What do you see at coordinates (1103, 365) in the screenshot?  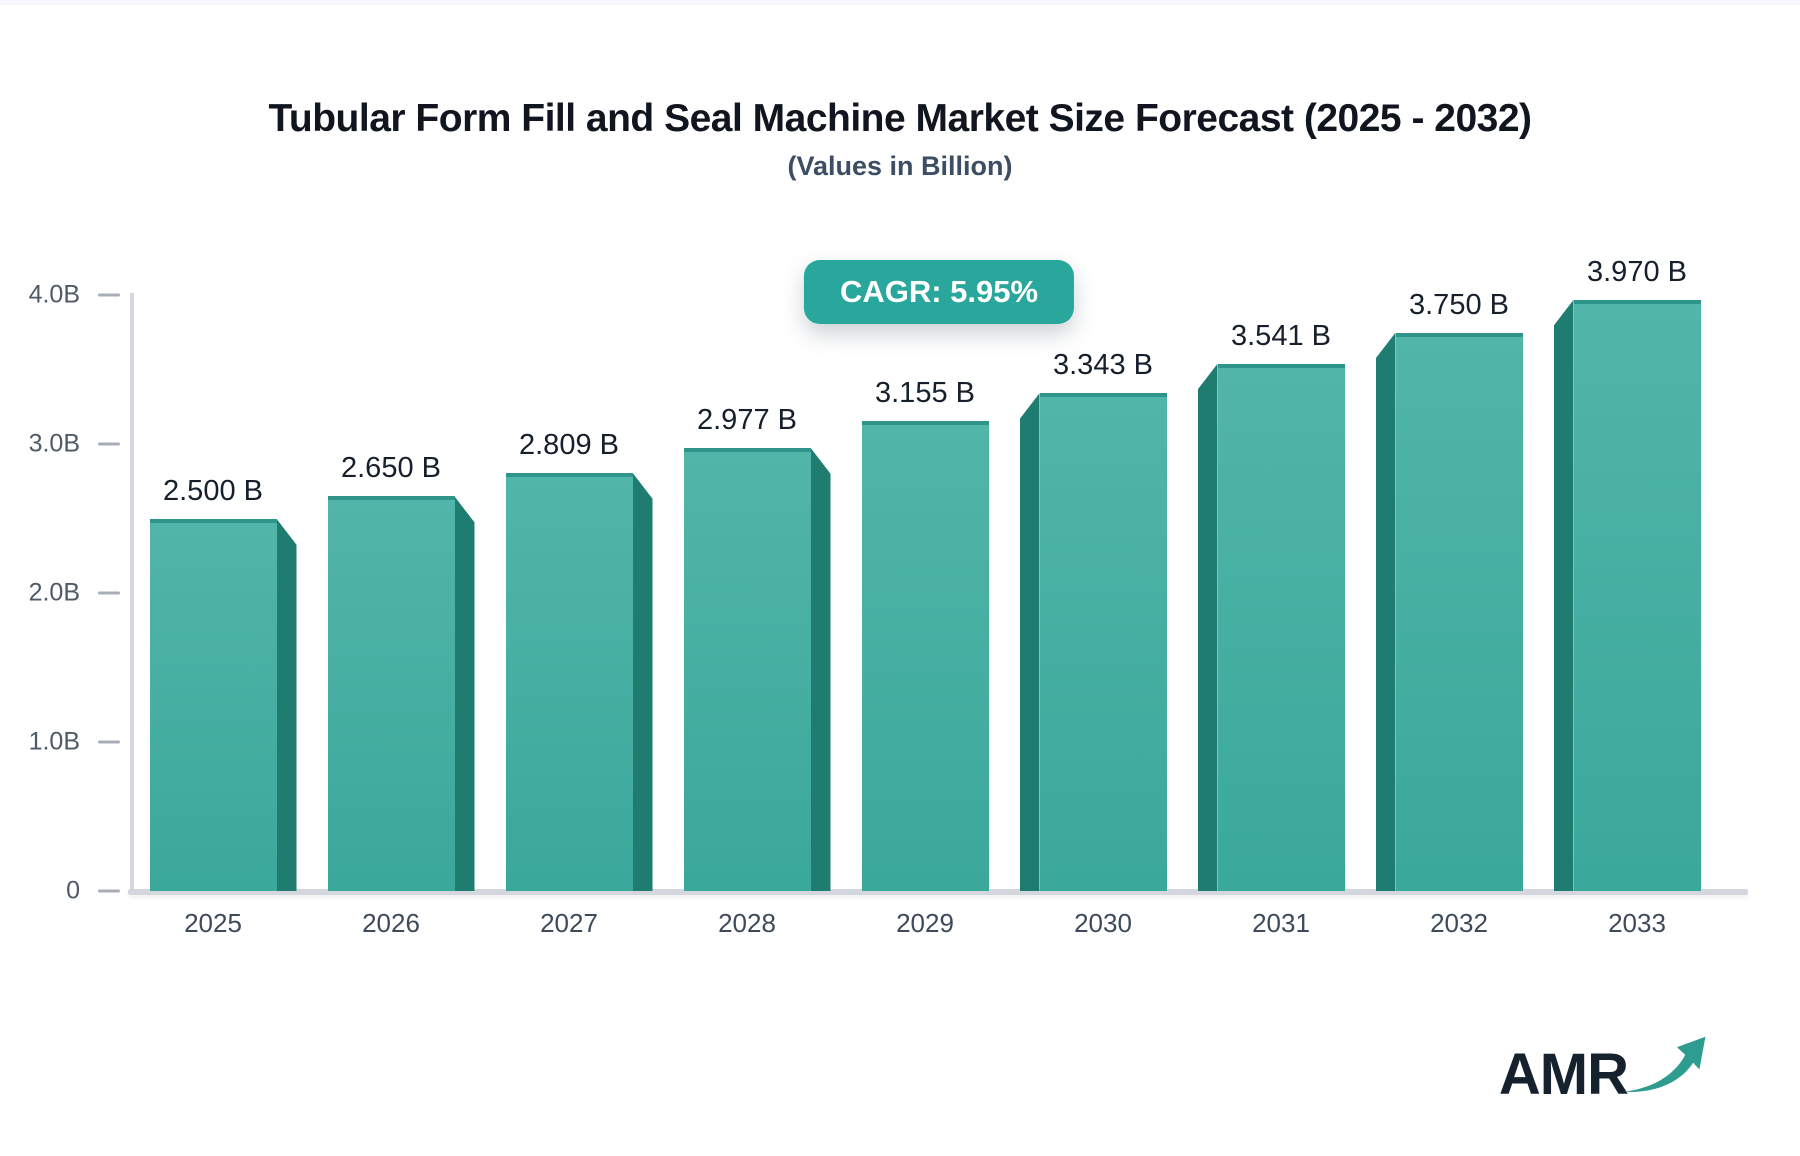 I see `bar-value-label: 3.343 B` at bounding box center [1103, 365].